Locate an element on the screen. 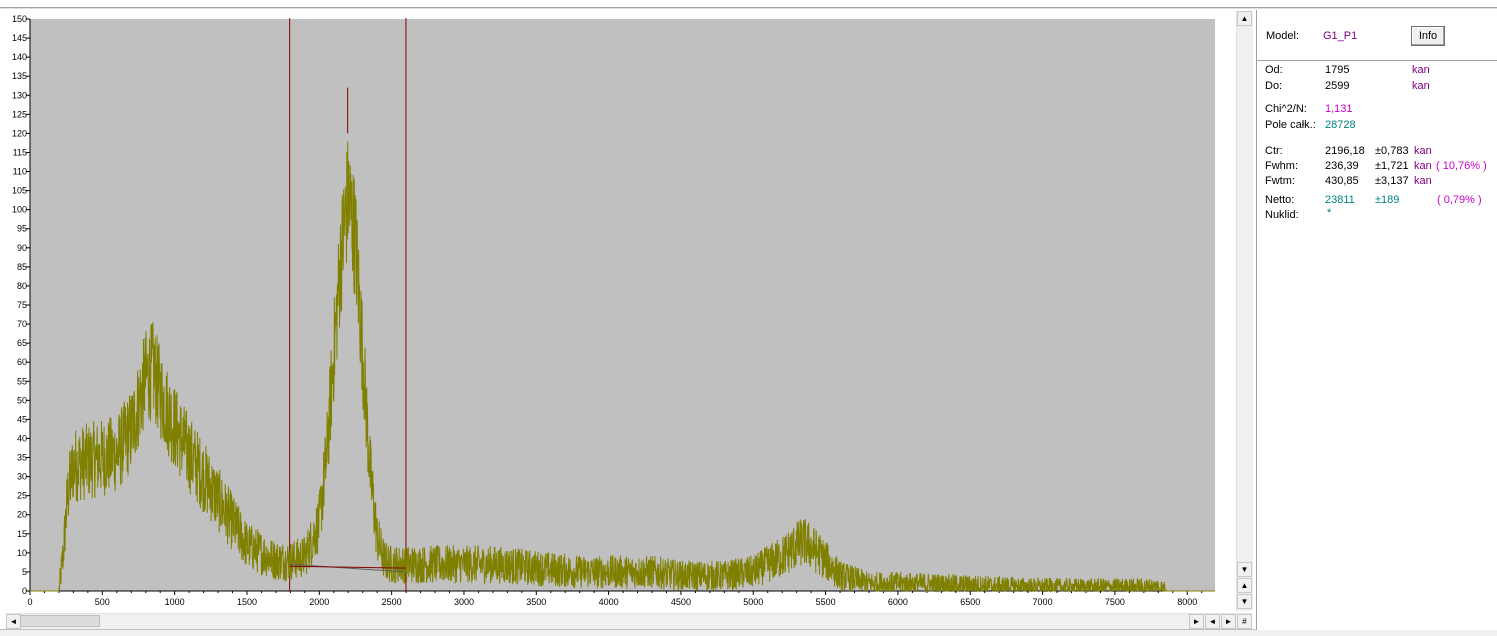 This screenshot has width=1497, height=636. y-tick-label: 30 is located at coordinates (22, 477).